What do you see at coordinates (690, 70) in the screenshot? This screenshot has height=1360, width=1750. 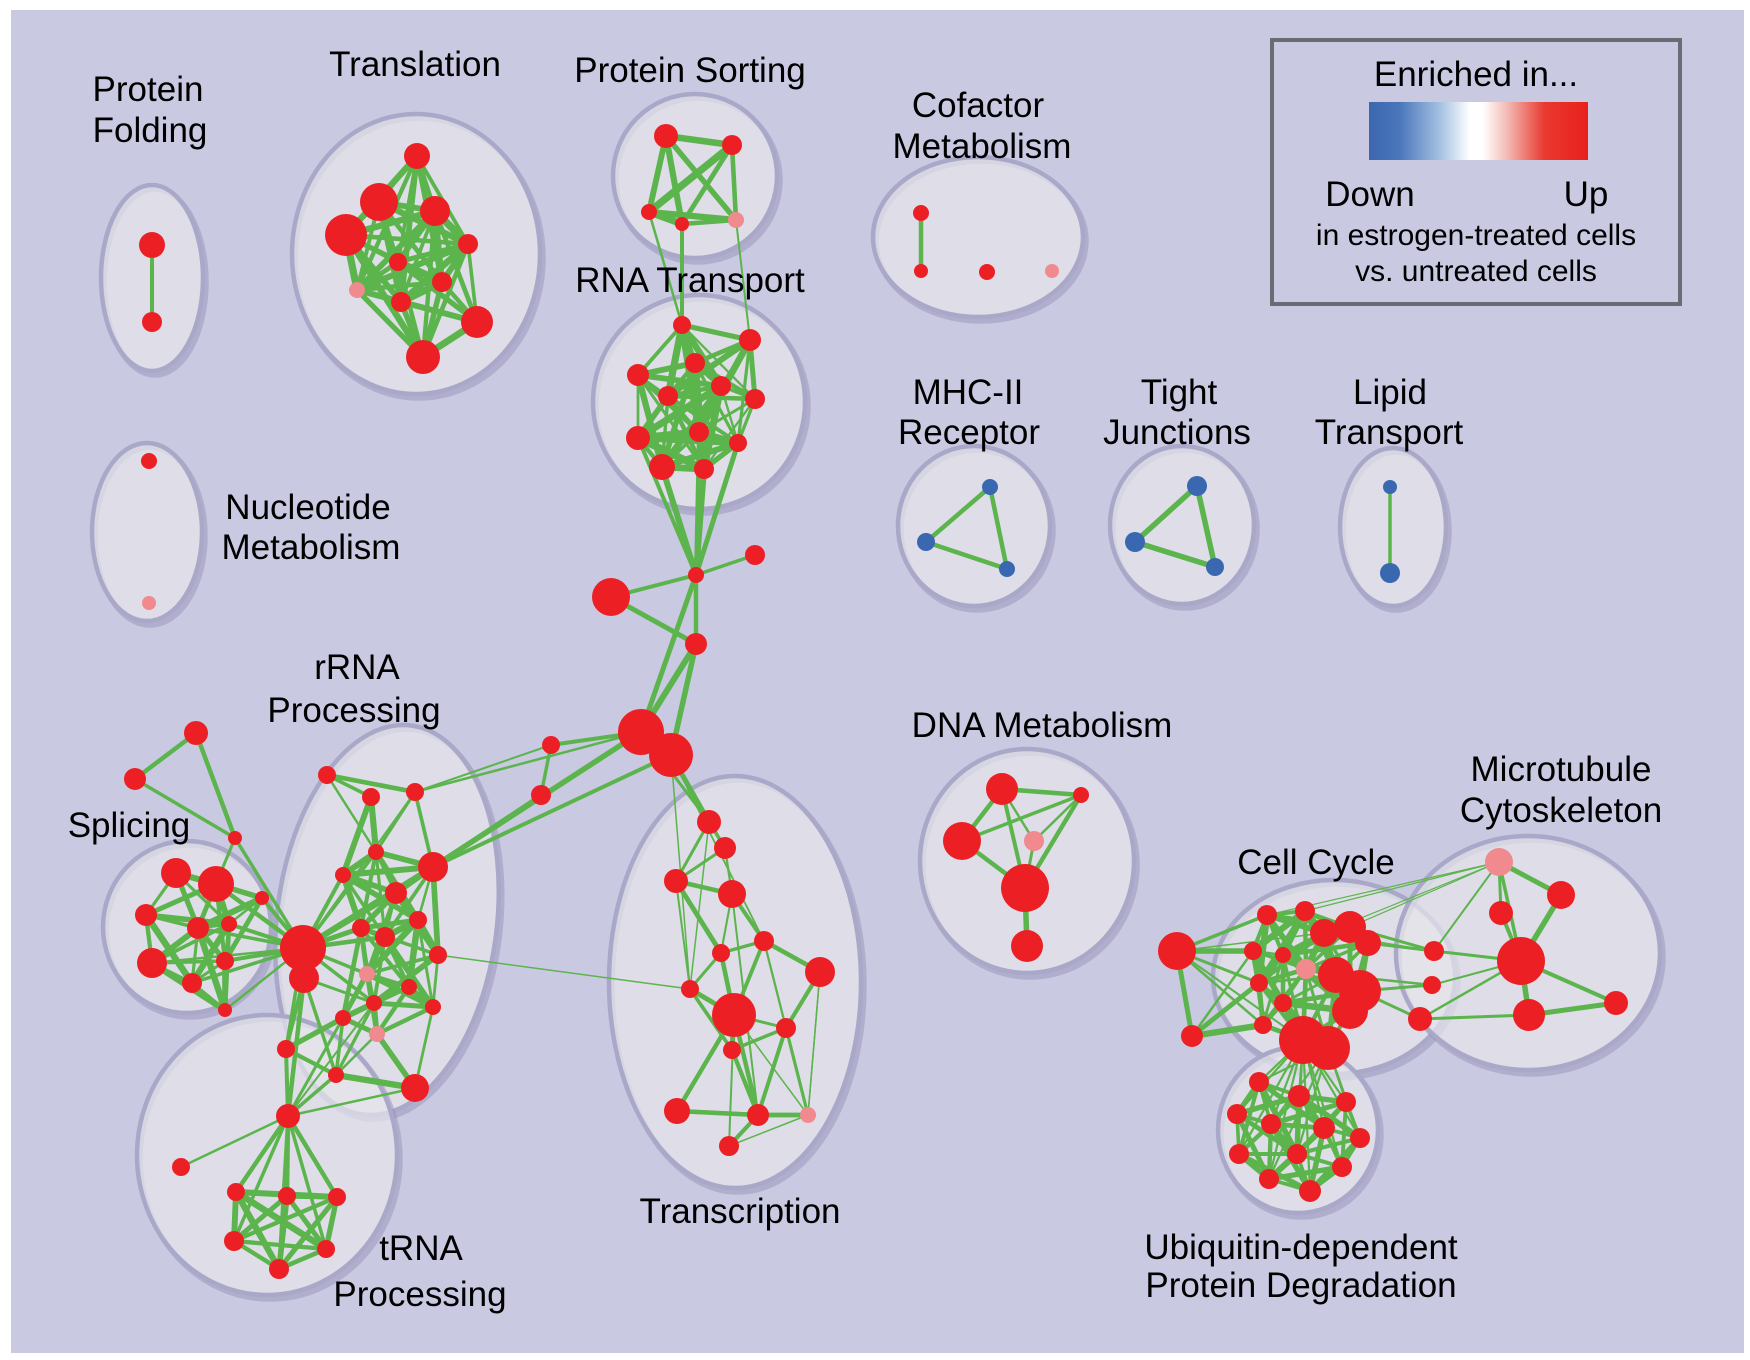 I see `svg-text: Protein Sorting` at bounding box center [690, 70].